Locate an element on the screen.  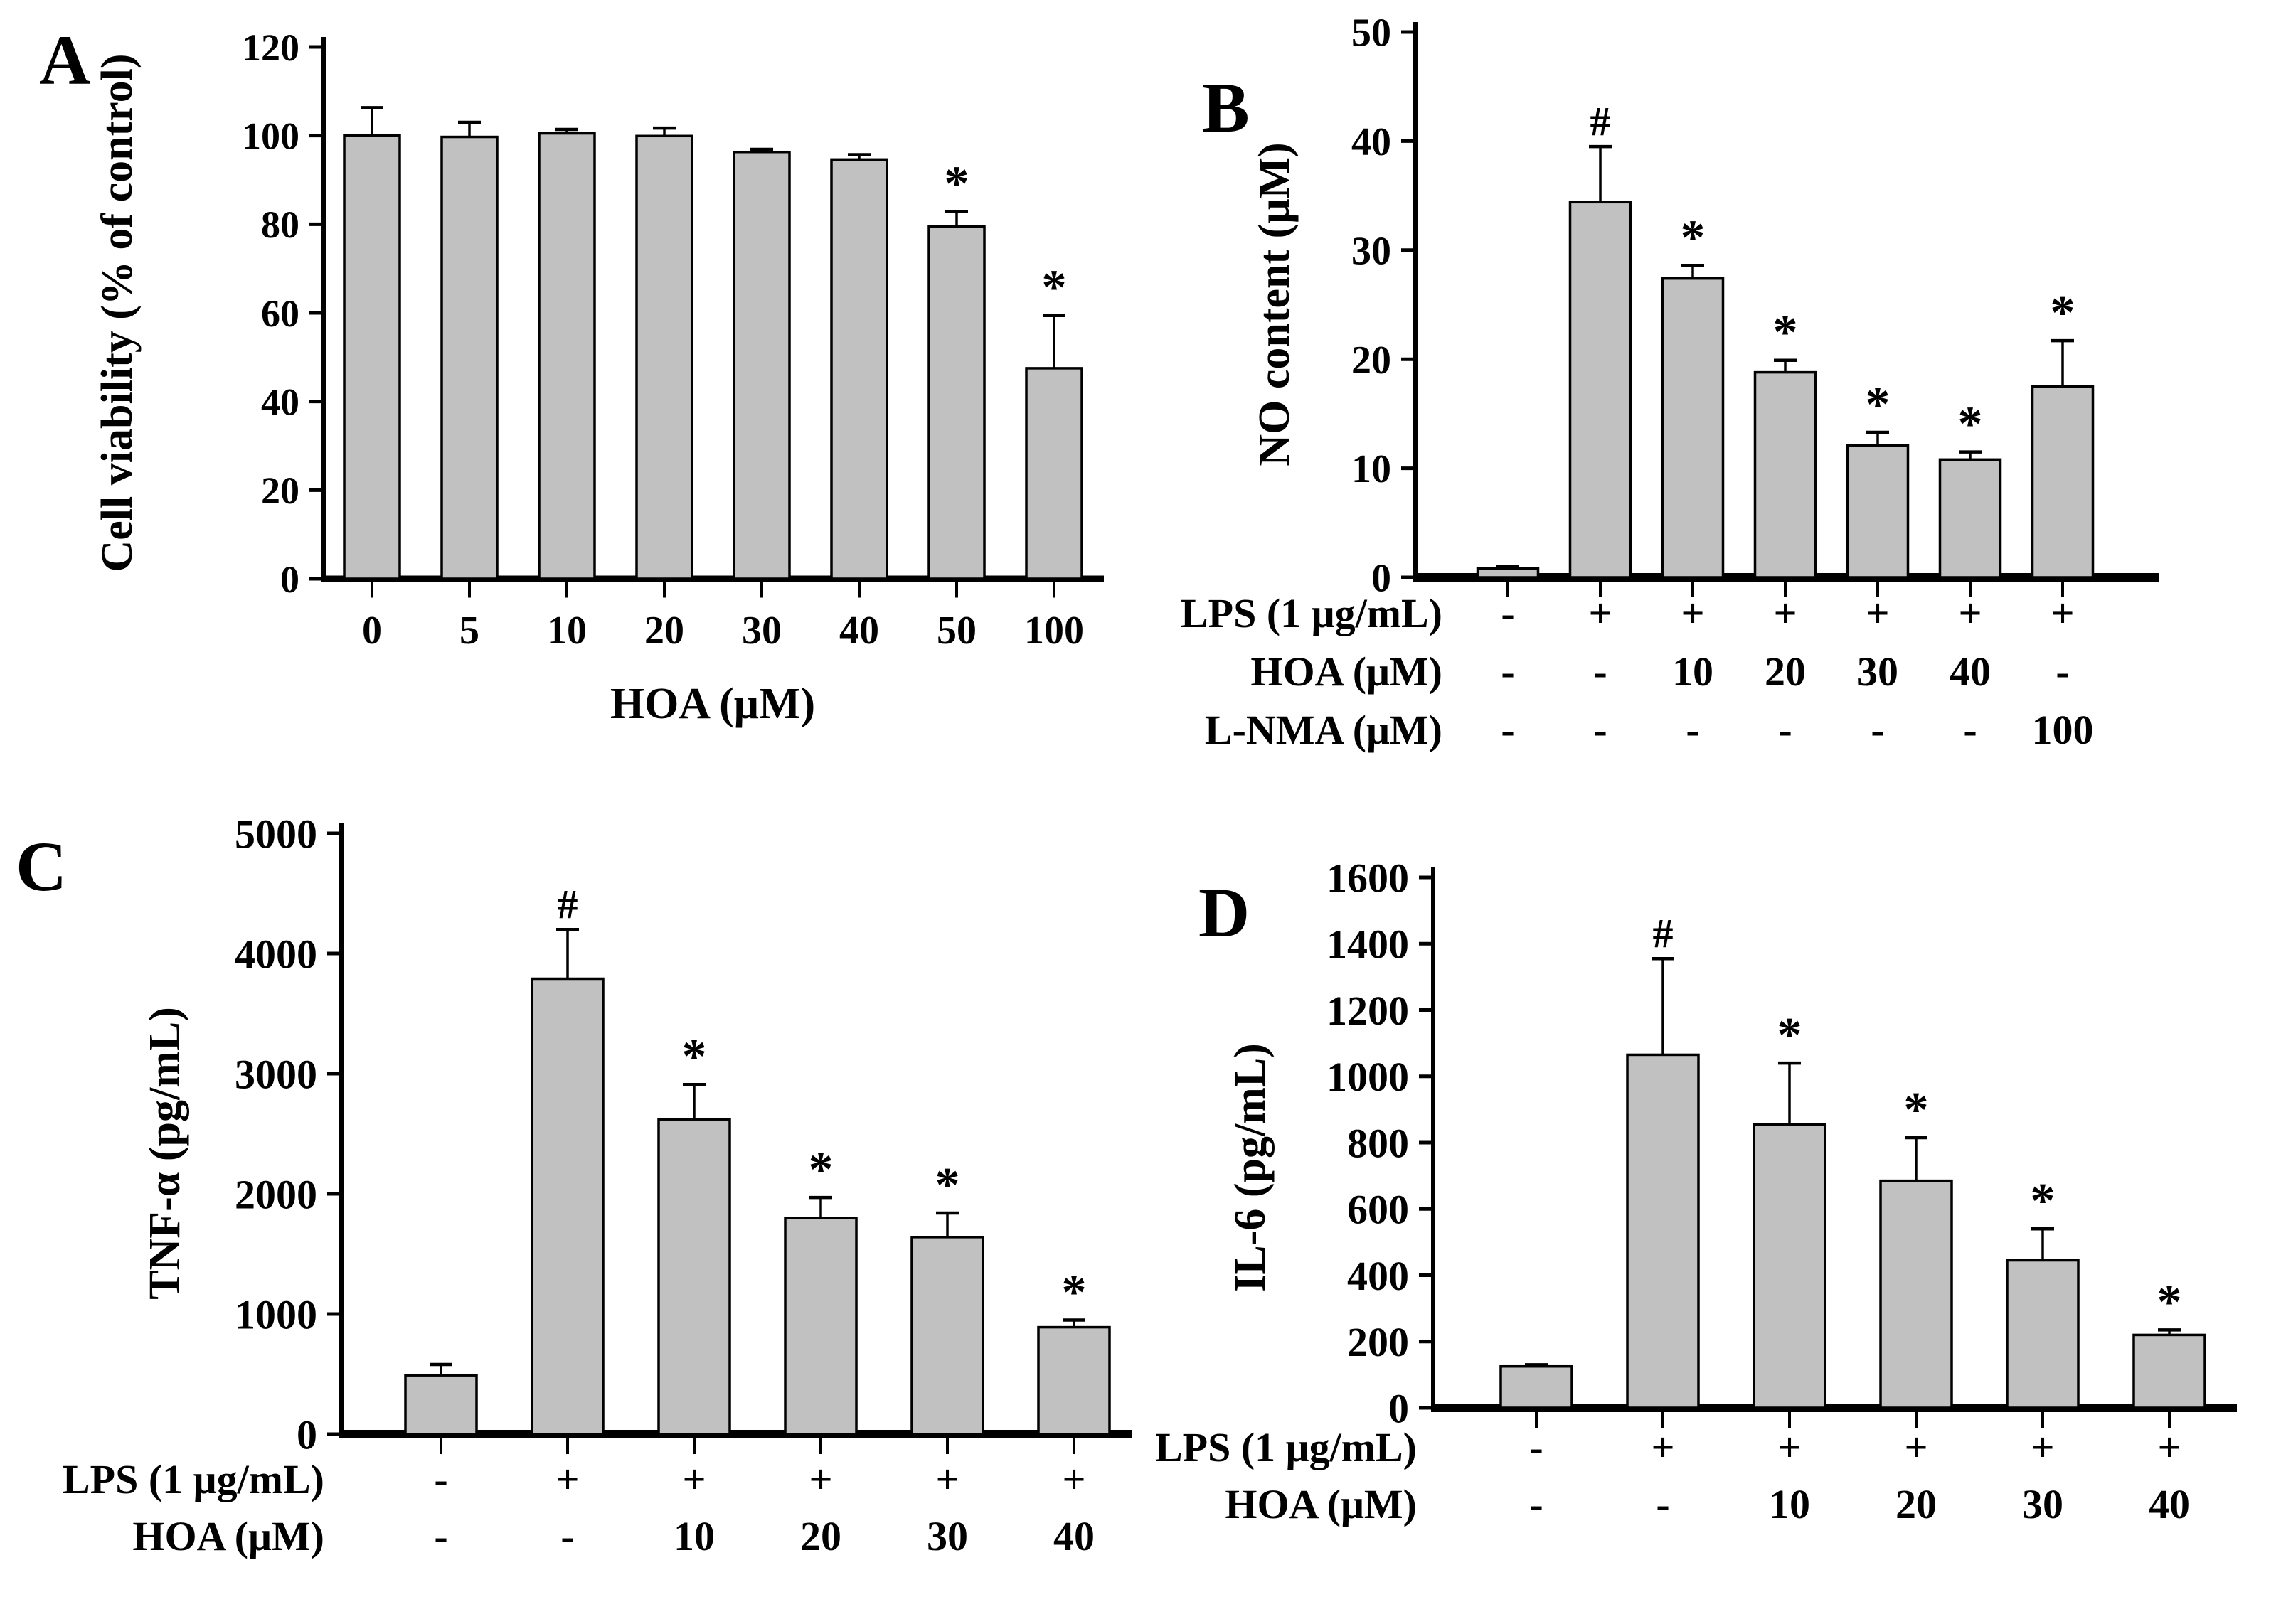
panel-b-y-axis-title: NO content (μM) is located at coordinates (1275, 304).